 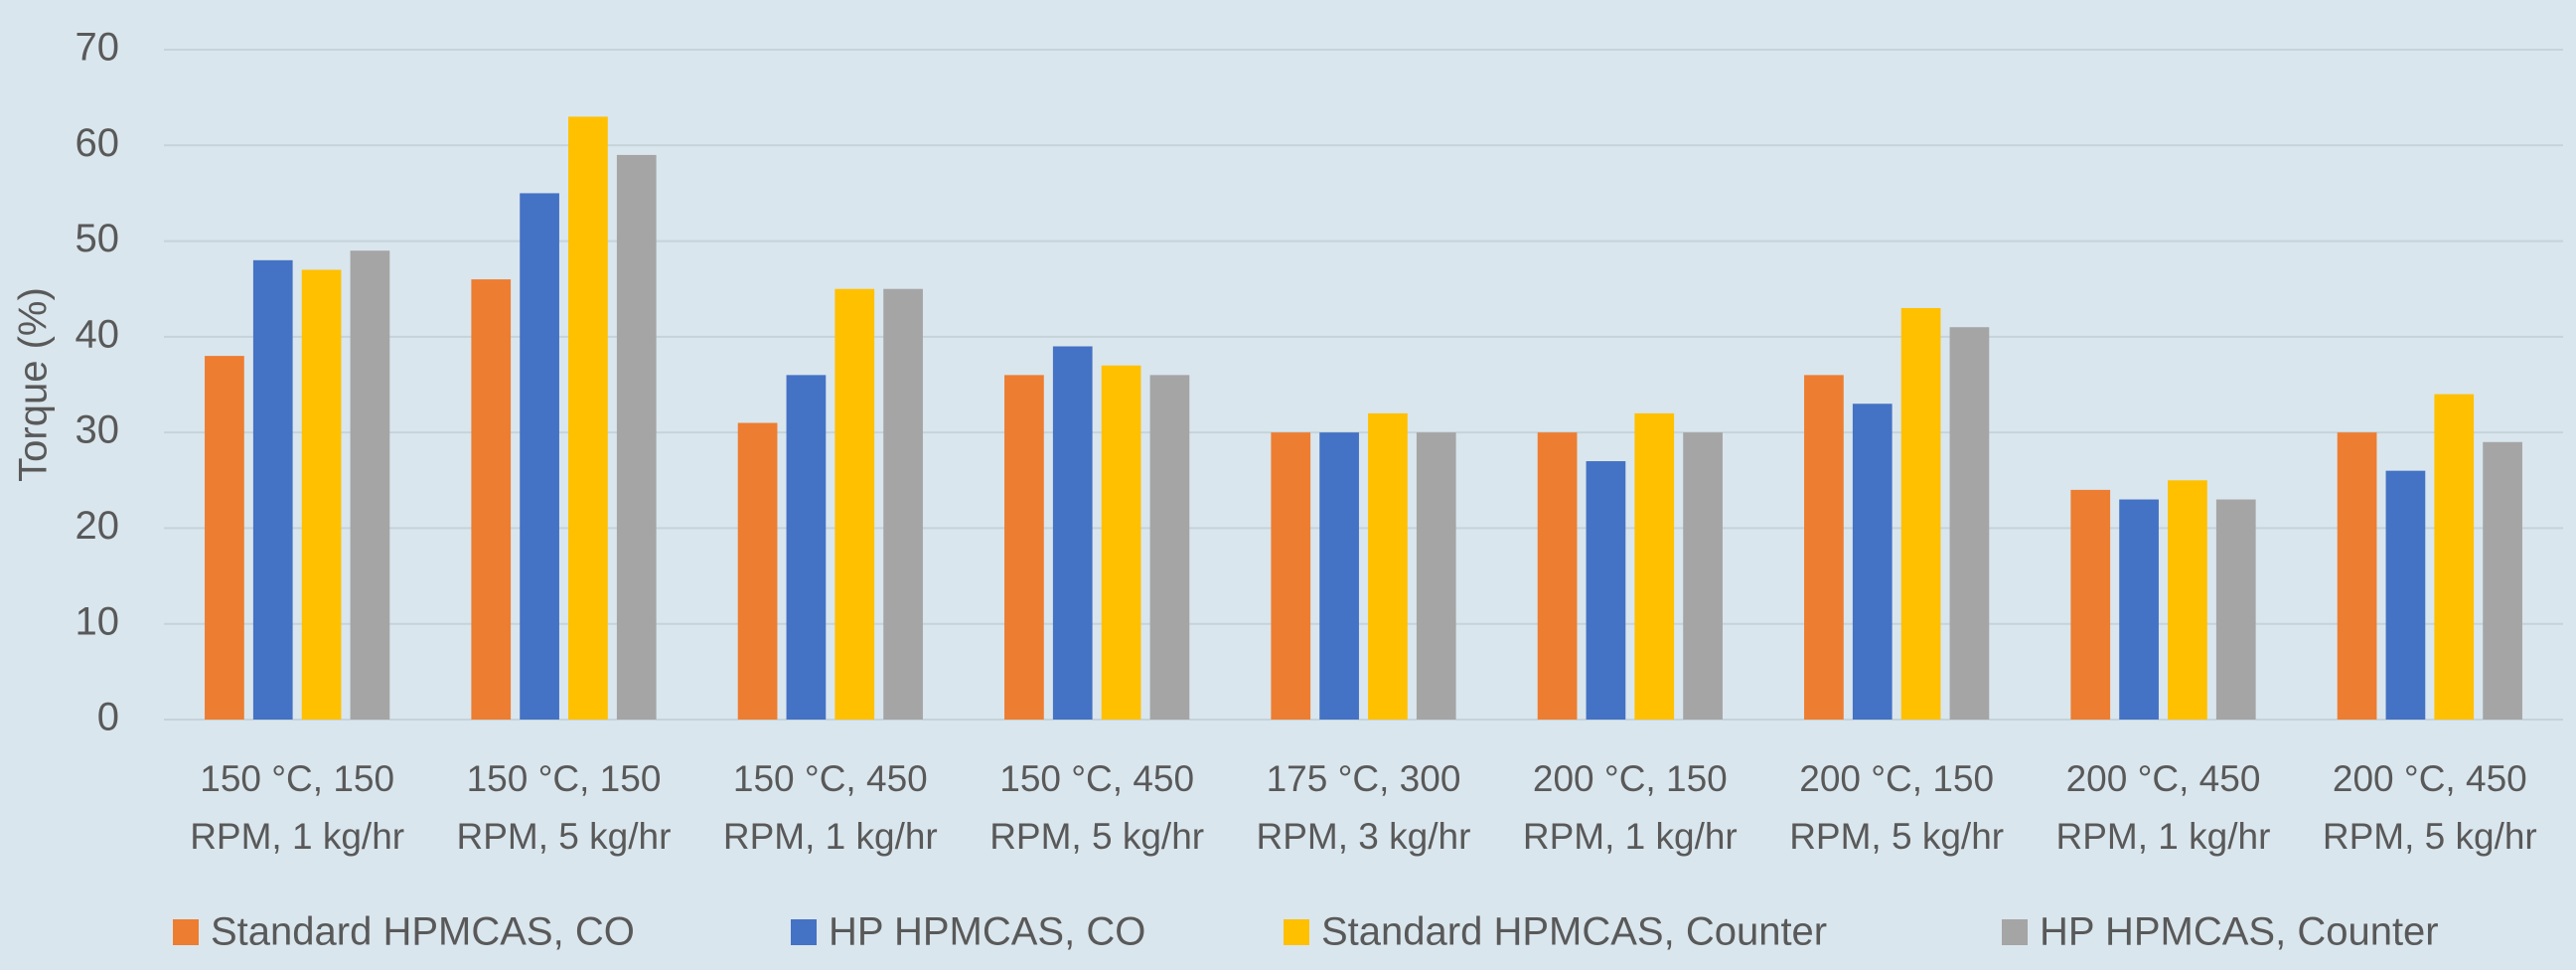 What do you see at coordinates (1630, 807) in the screenshot?
I see `x-tick-label: 200 °C, 150 RPM, 1 kg/hr` at bounding box center [1630, 807].